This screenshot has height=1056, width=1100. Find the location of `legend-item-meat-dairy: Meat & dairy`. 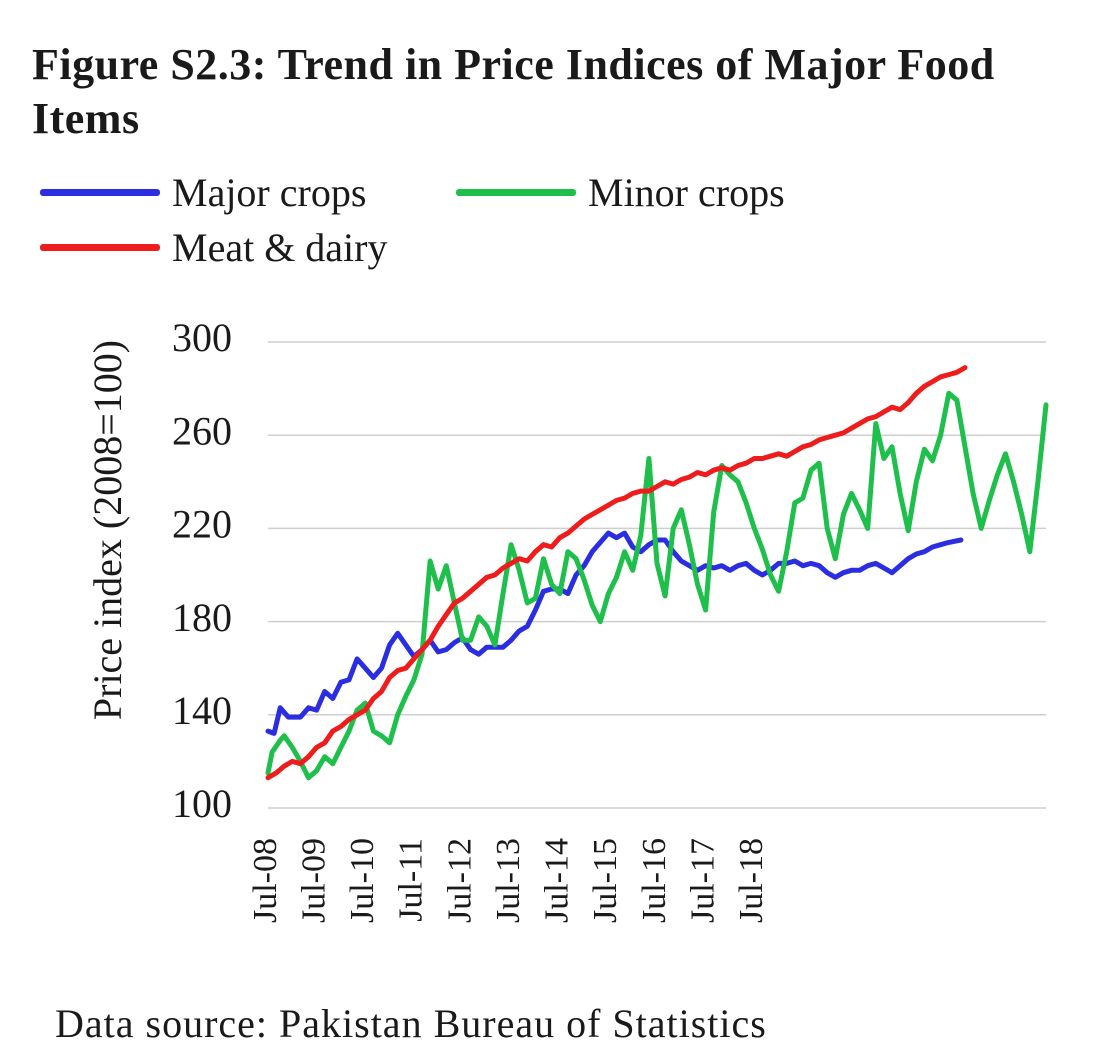

legend-item-meat-dairy: Meat & dairy is located at coordinates (214, 247).